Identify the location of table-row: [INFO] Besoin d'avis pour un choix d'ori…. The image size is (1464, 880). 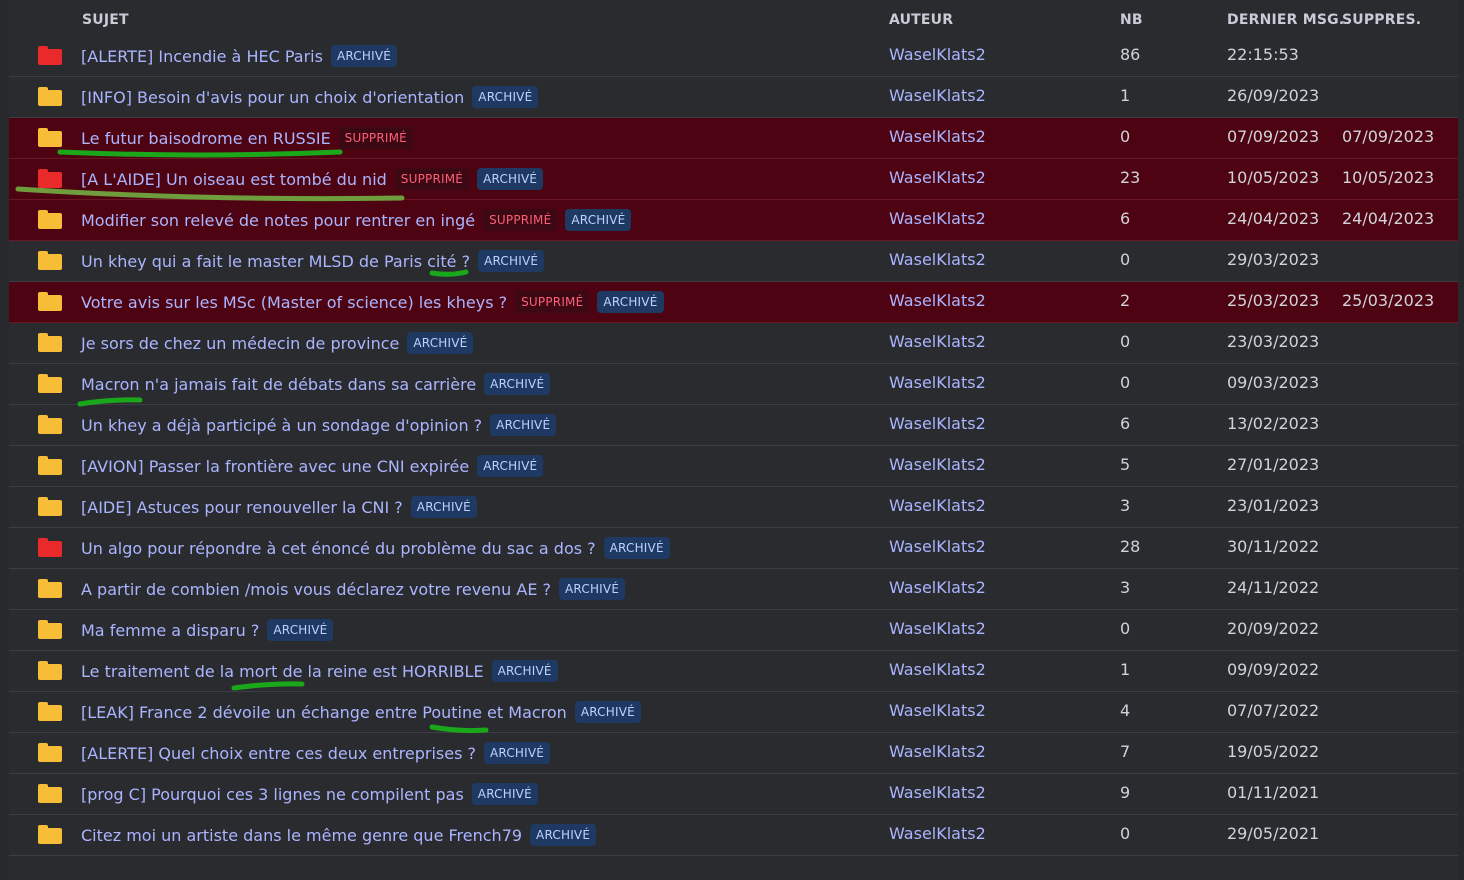
(733, 97).